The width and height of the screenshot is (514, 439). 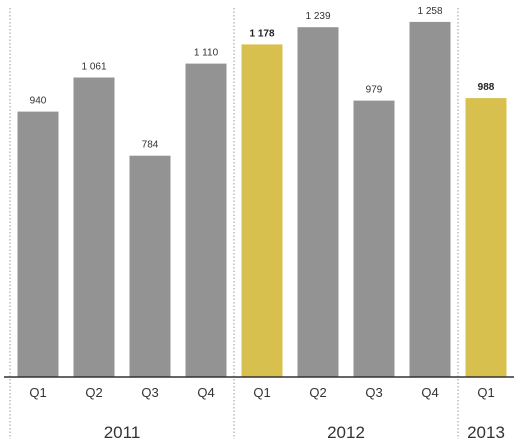 What do you see at coordinates (486, 431) in the screenshot?
I see `year-label-2013: 2013` at bounding box center [486, 431].